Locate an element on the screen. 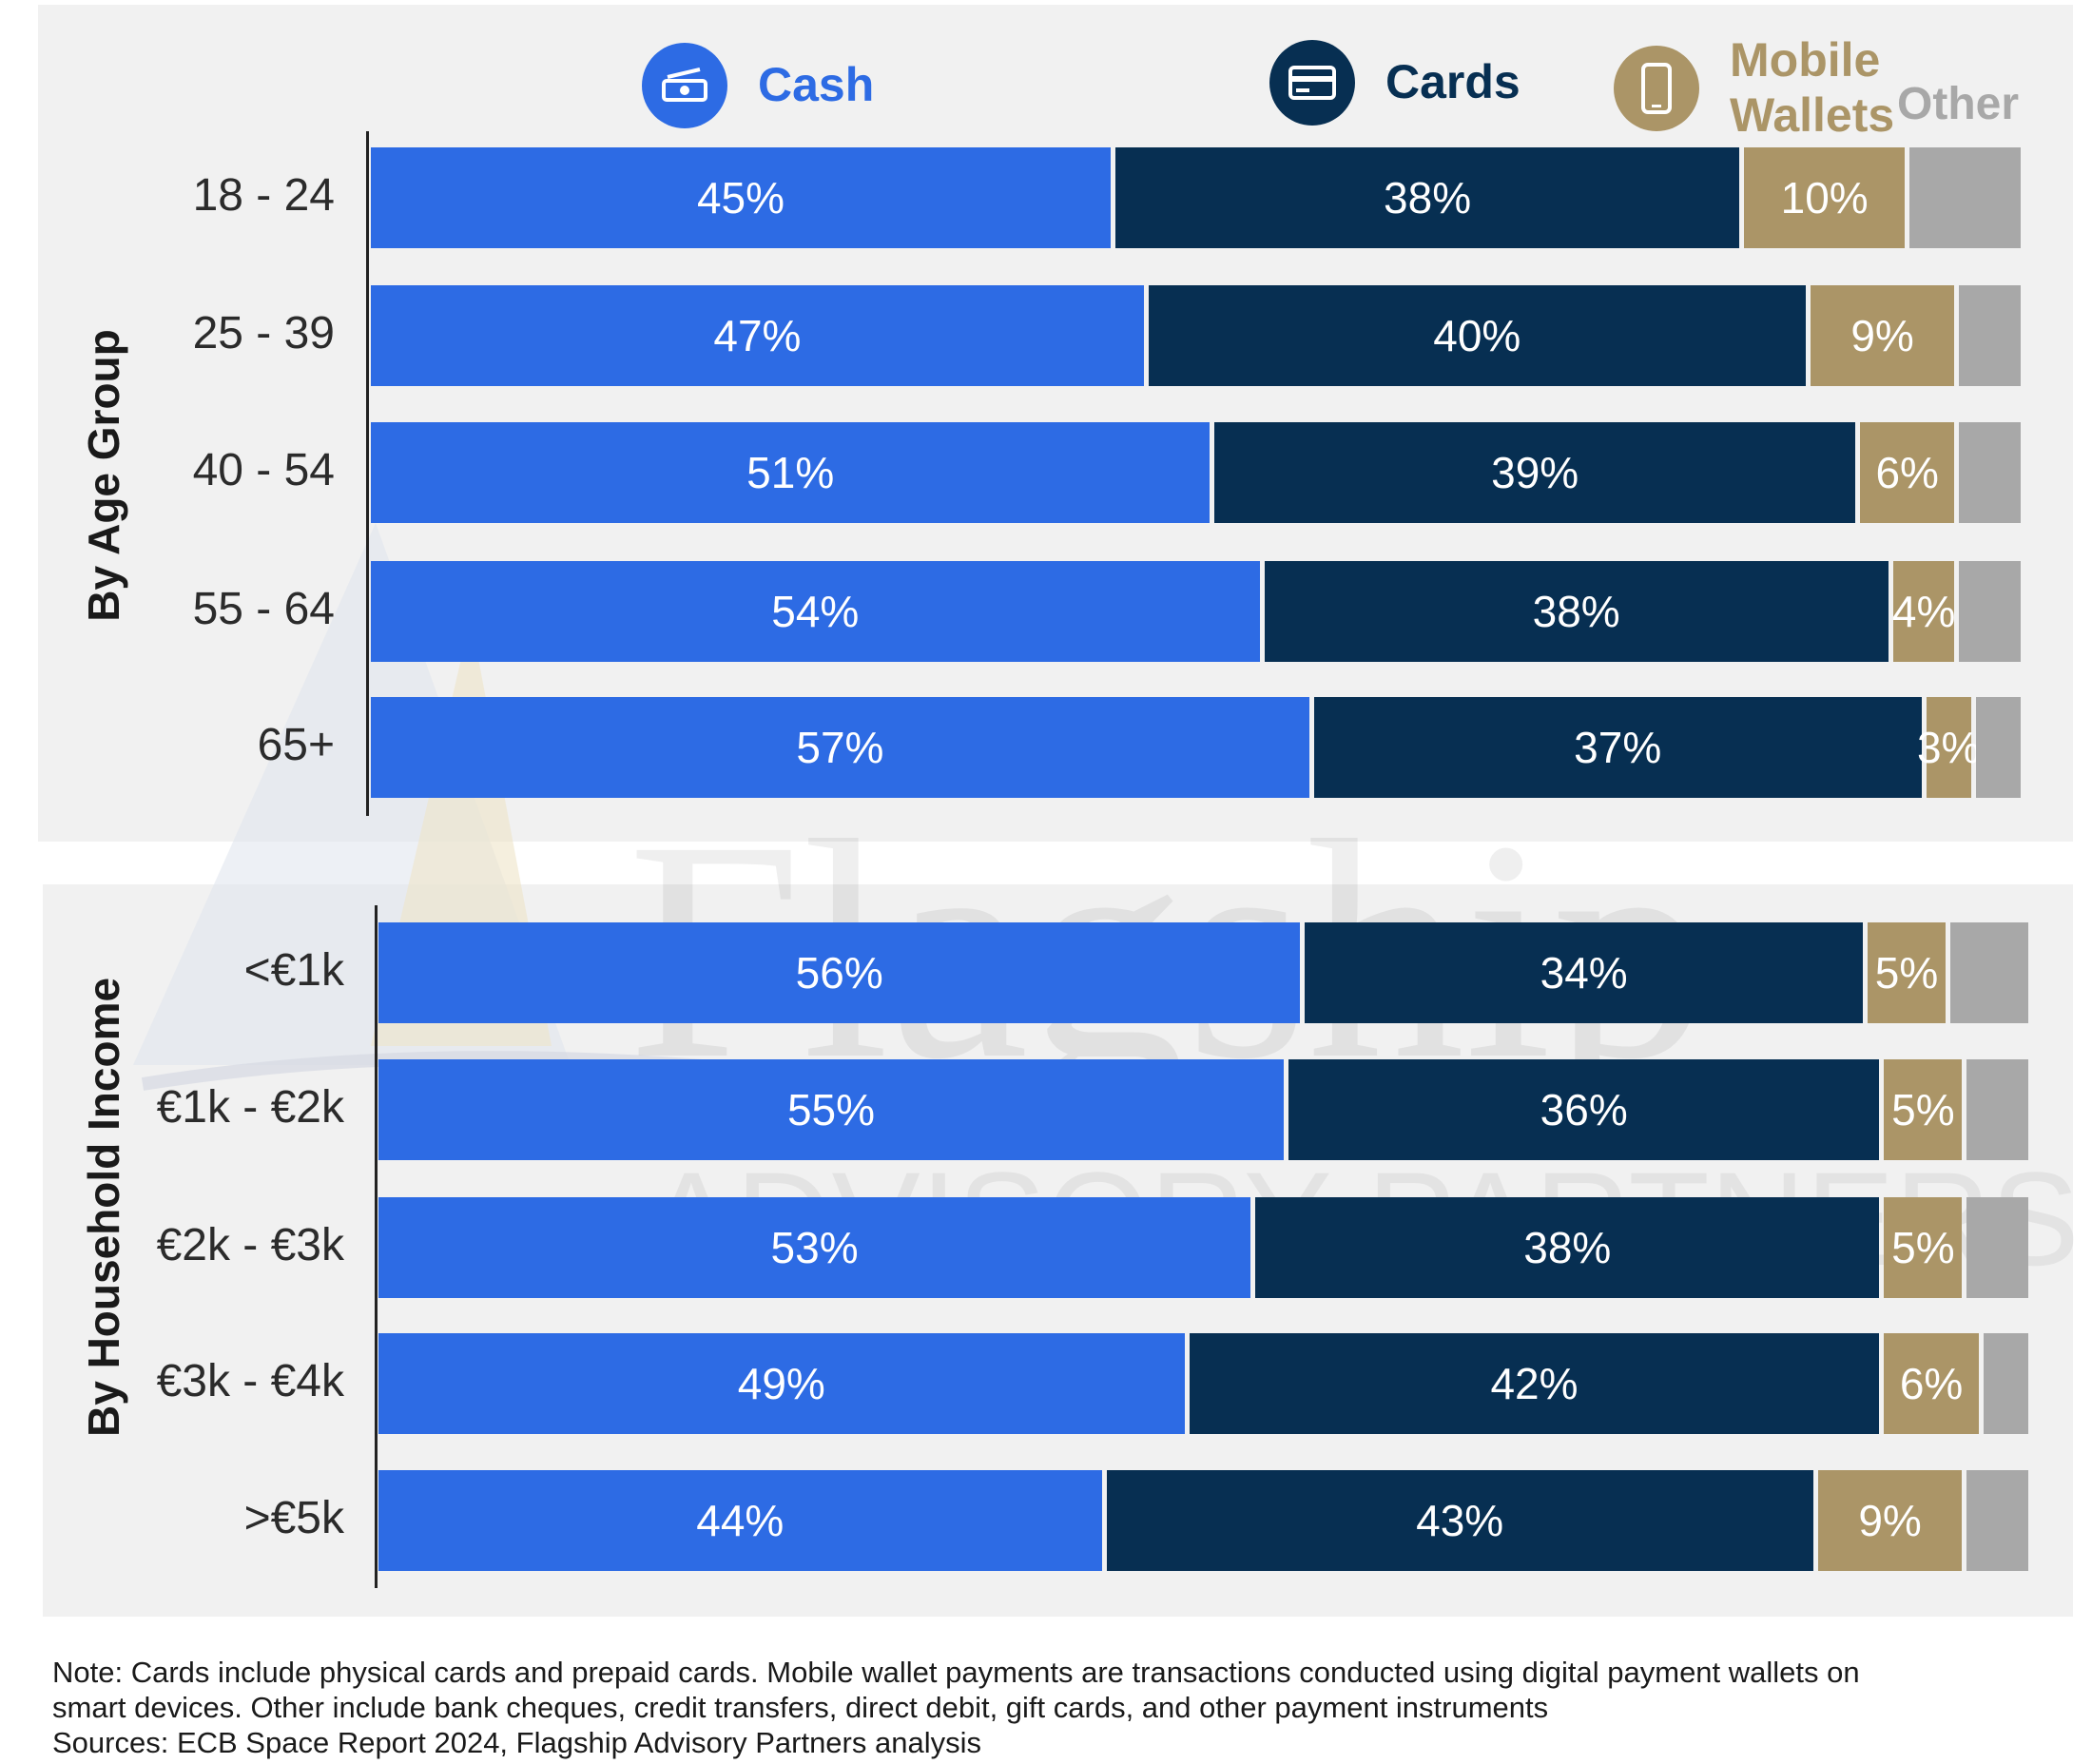  mobile-phone-icon is located at coordinates (1656, 88).